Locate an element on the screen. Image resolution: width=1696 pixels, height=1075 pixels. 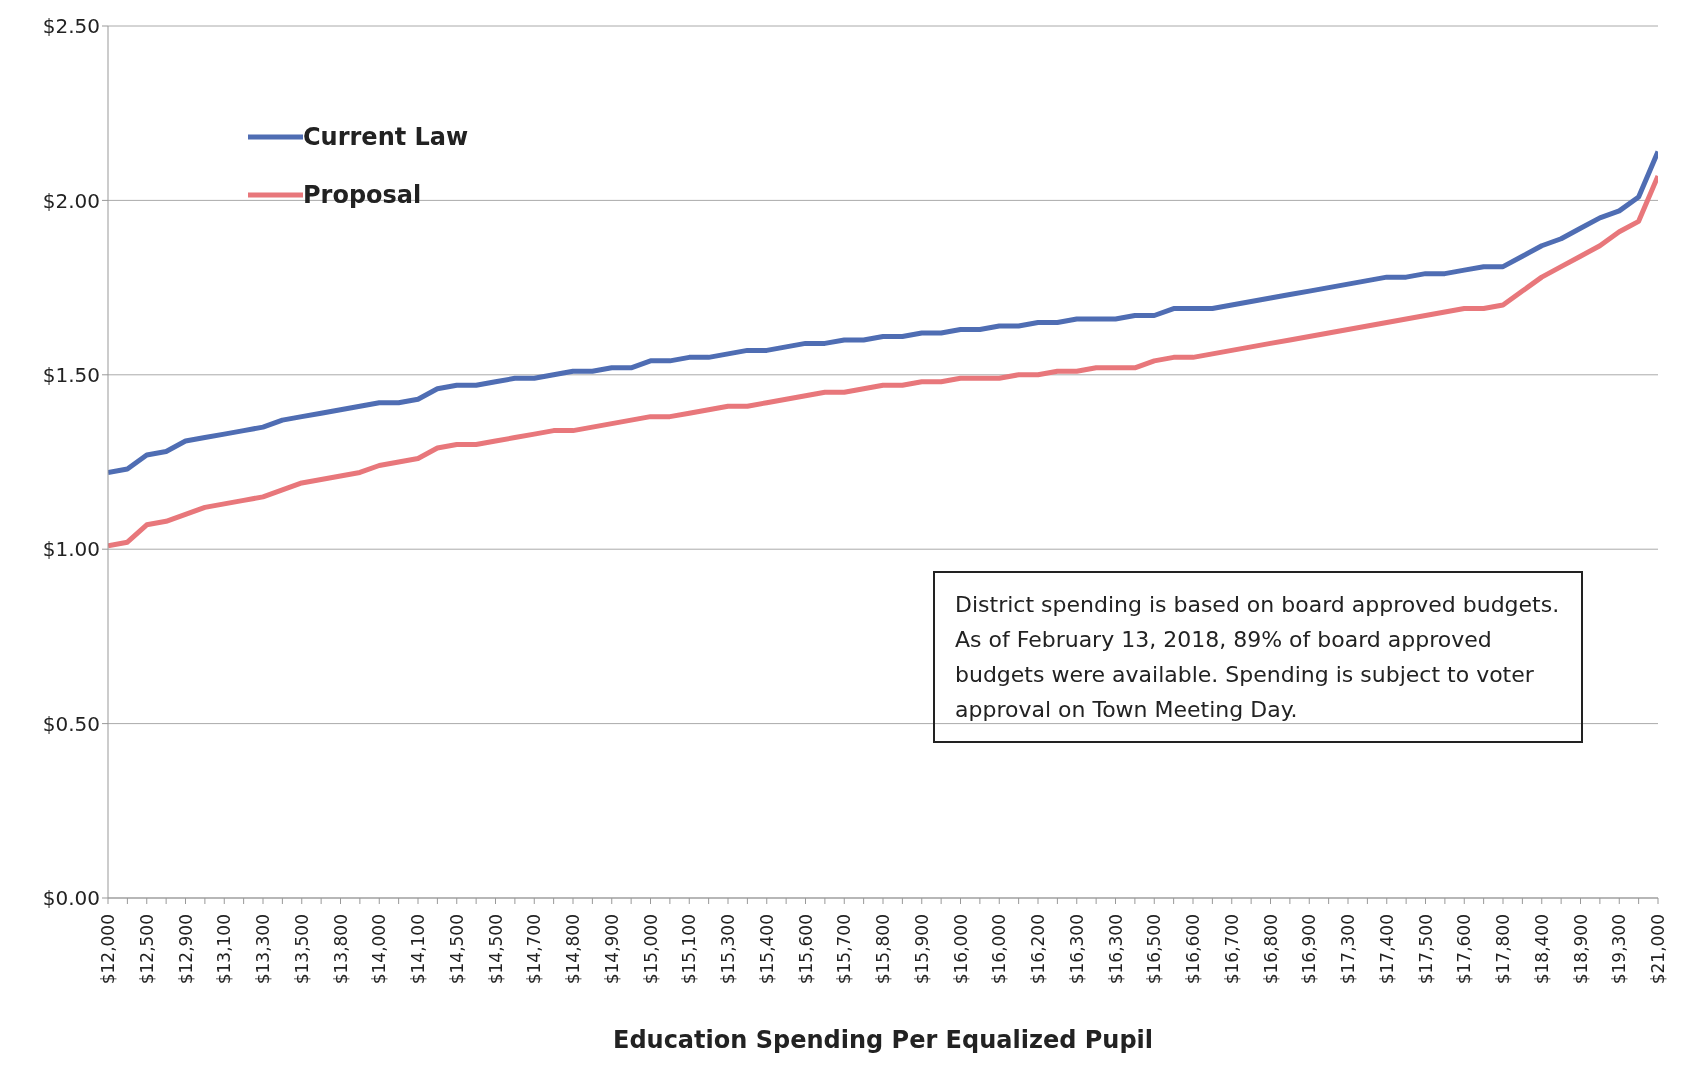
x-tick-label: $12,500 is located at coordinates (146, 949).